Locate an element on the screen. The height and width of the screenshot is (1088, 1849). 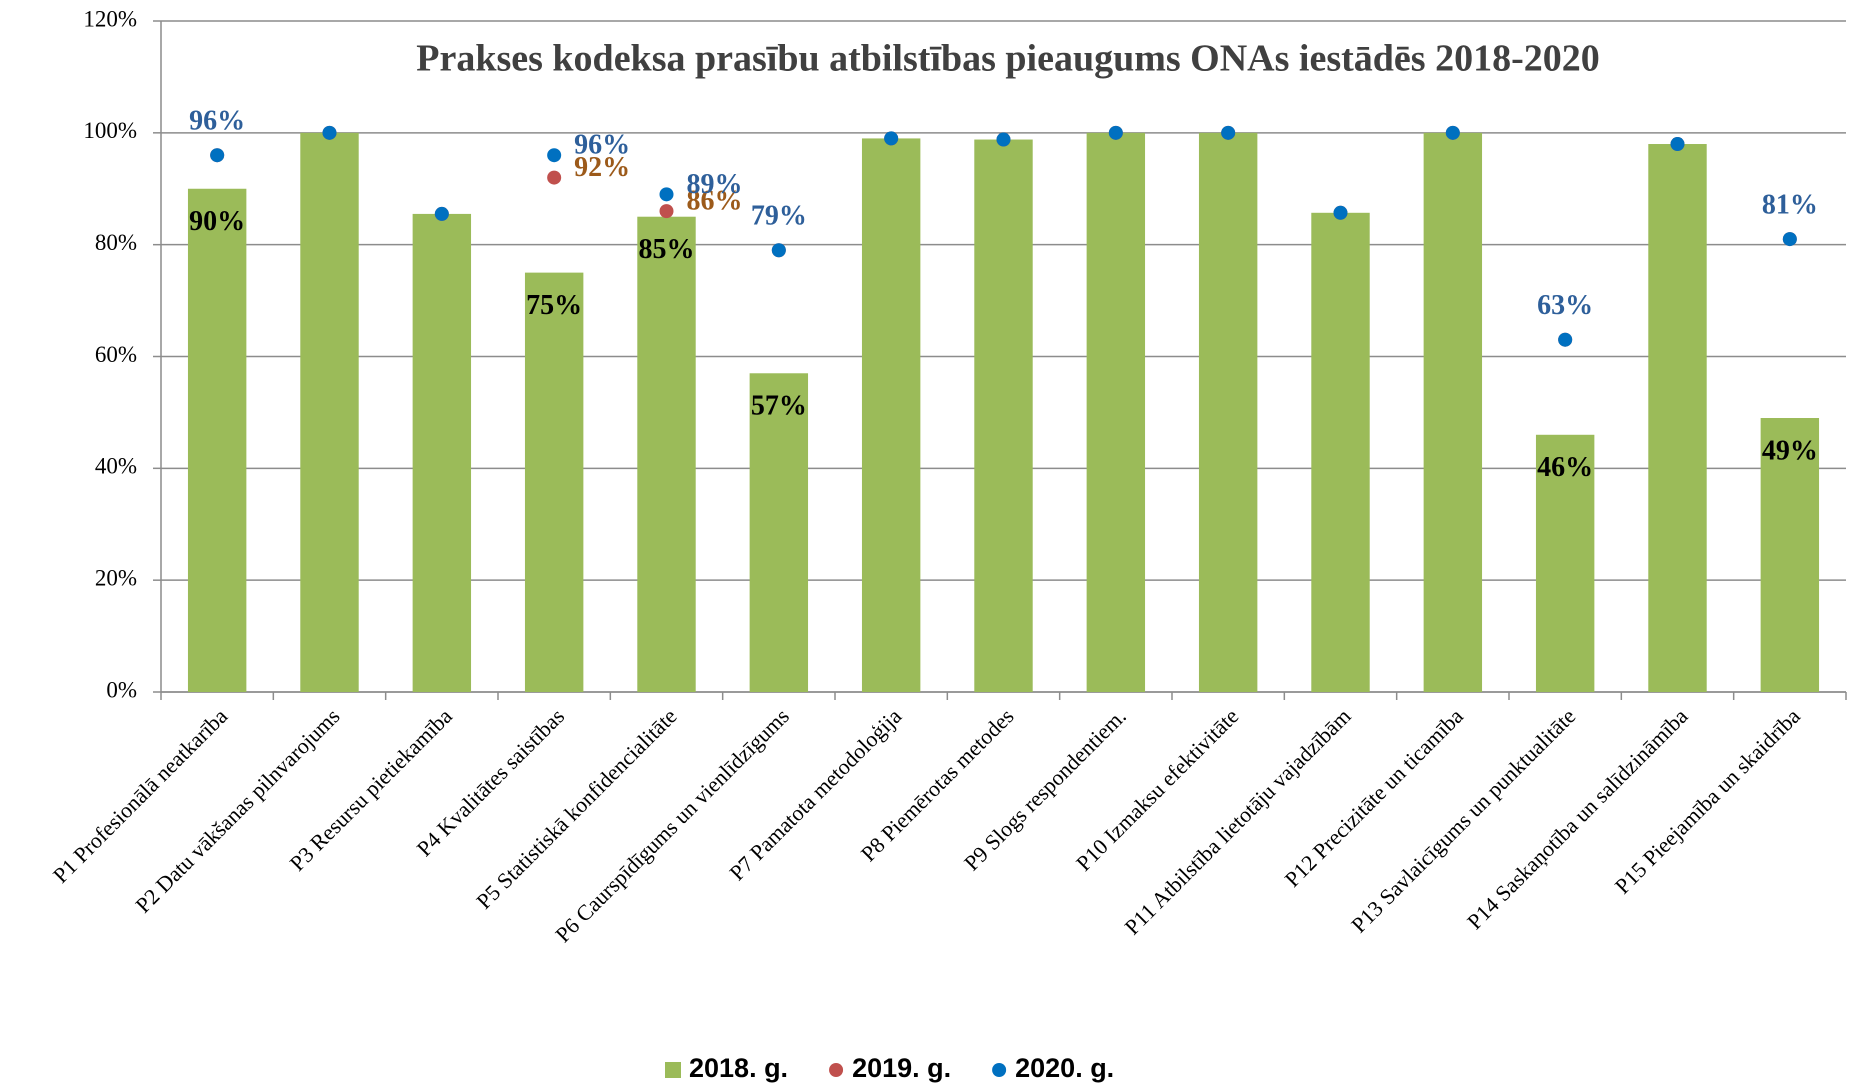
x-tick-label: P12 Precizitāte un ticamība is located at coordinates (1374, 797).